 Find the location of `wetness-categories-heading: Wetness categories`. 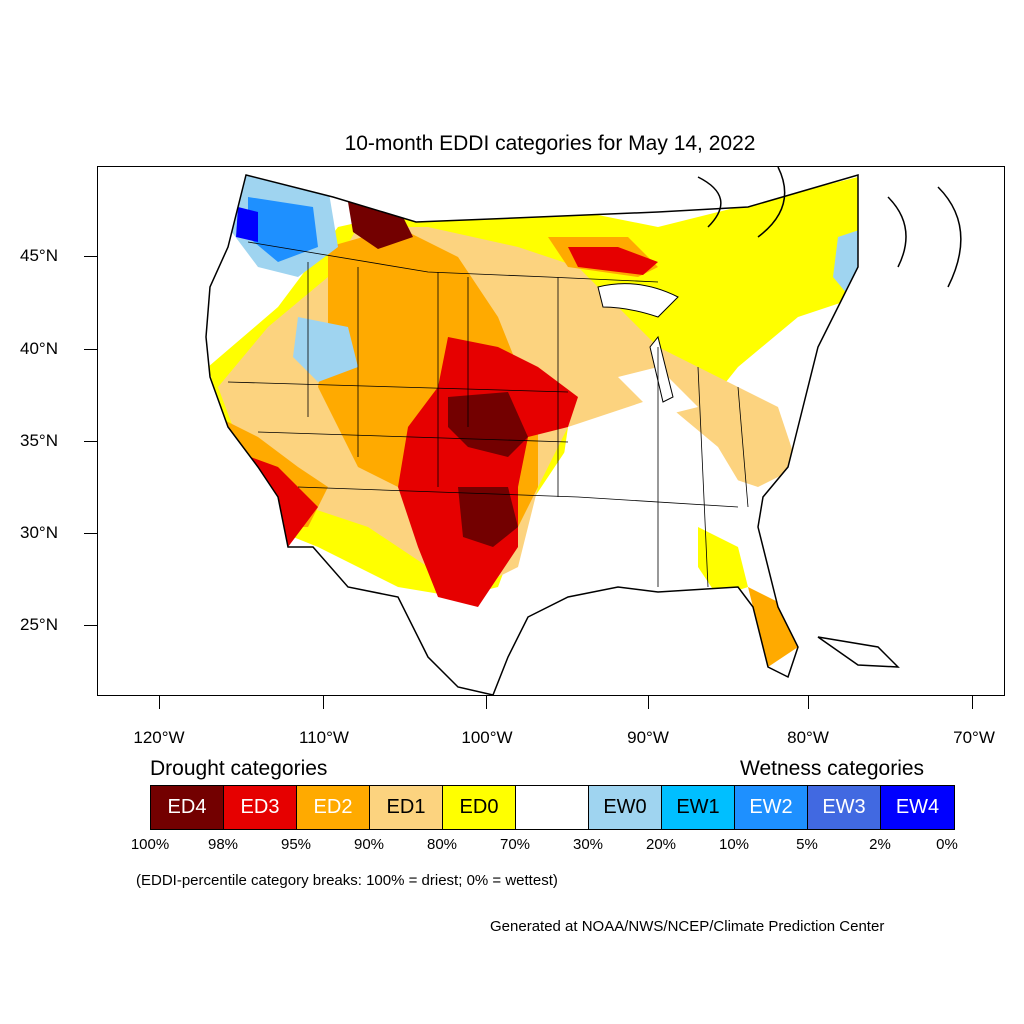

wetness-categories-heading: Wetness categories is located at coordinates (832, 768).